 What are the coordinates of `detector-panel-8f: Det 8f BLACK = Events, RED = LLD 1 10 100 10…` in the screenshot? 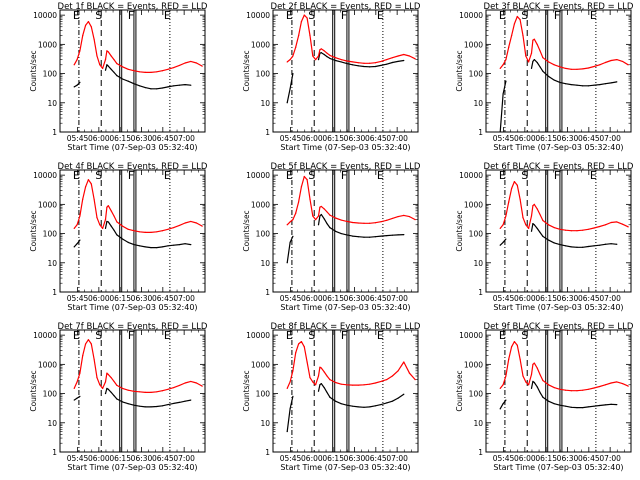 It's located at (331, 397).